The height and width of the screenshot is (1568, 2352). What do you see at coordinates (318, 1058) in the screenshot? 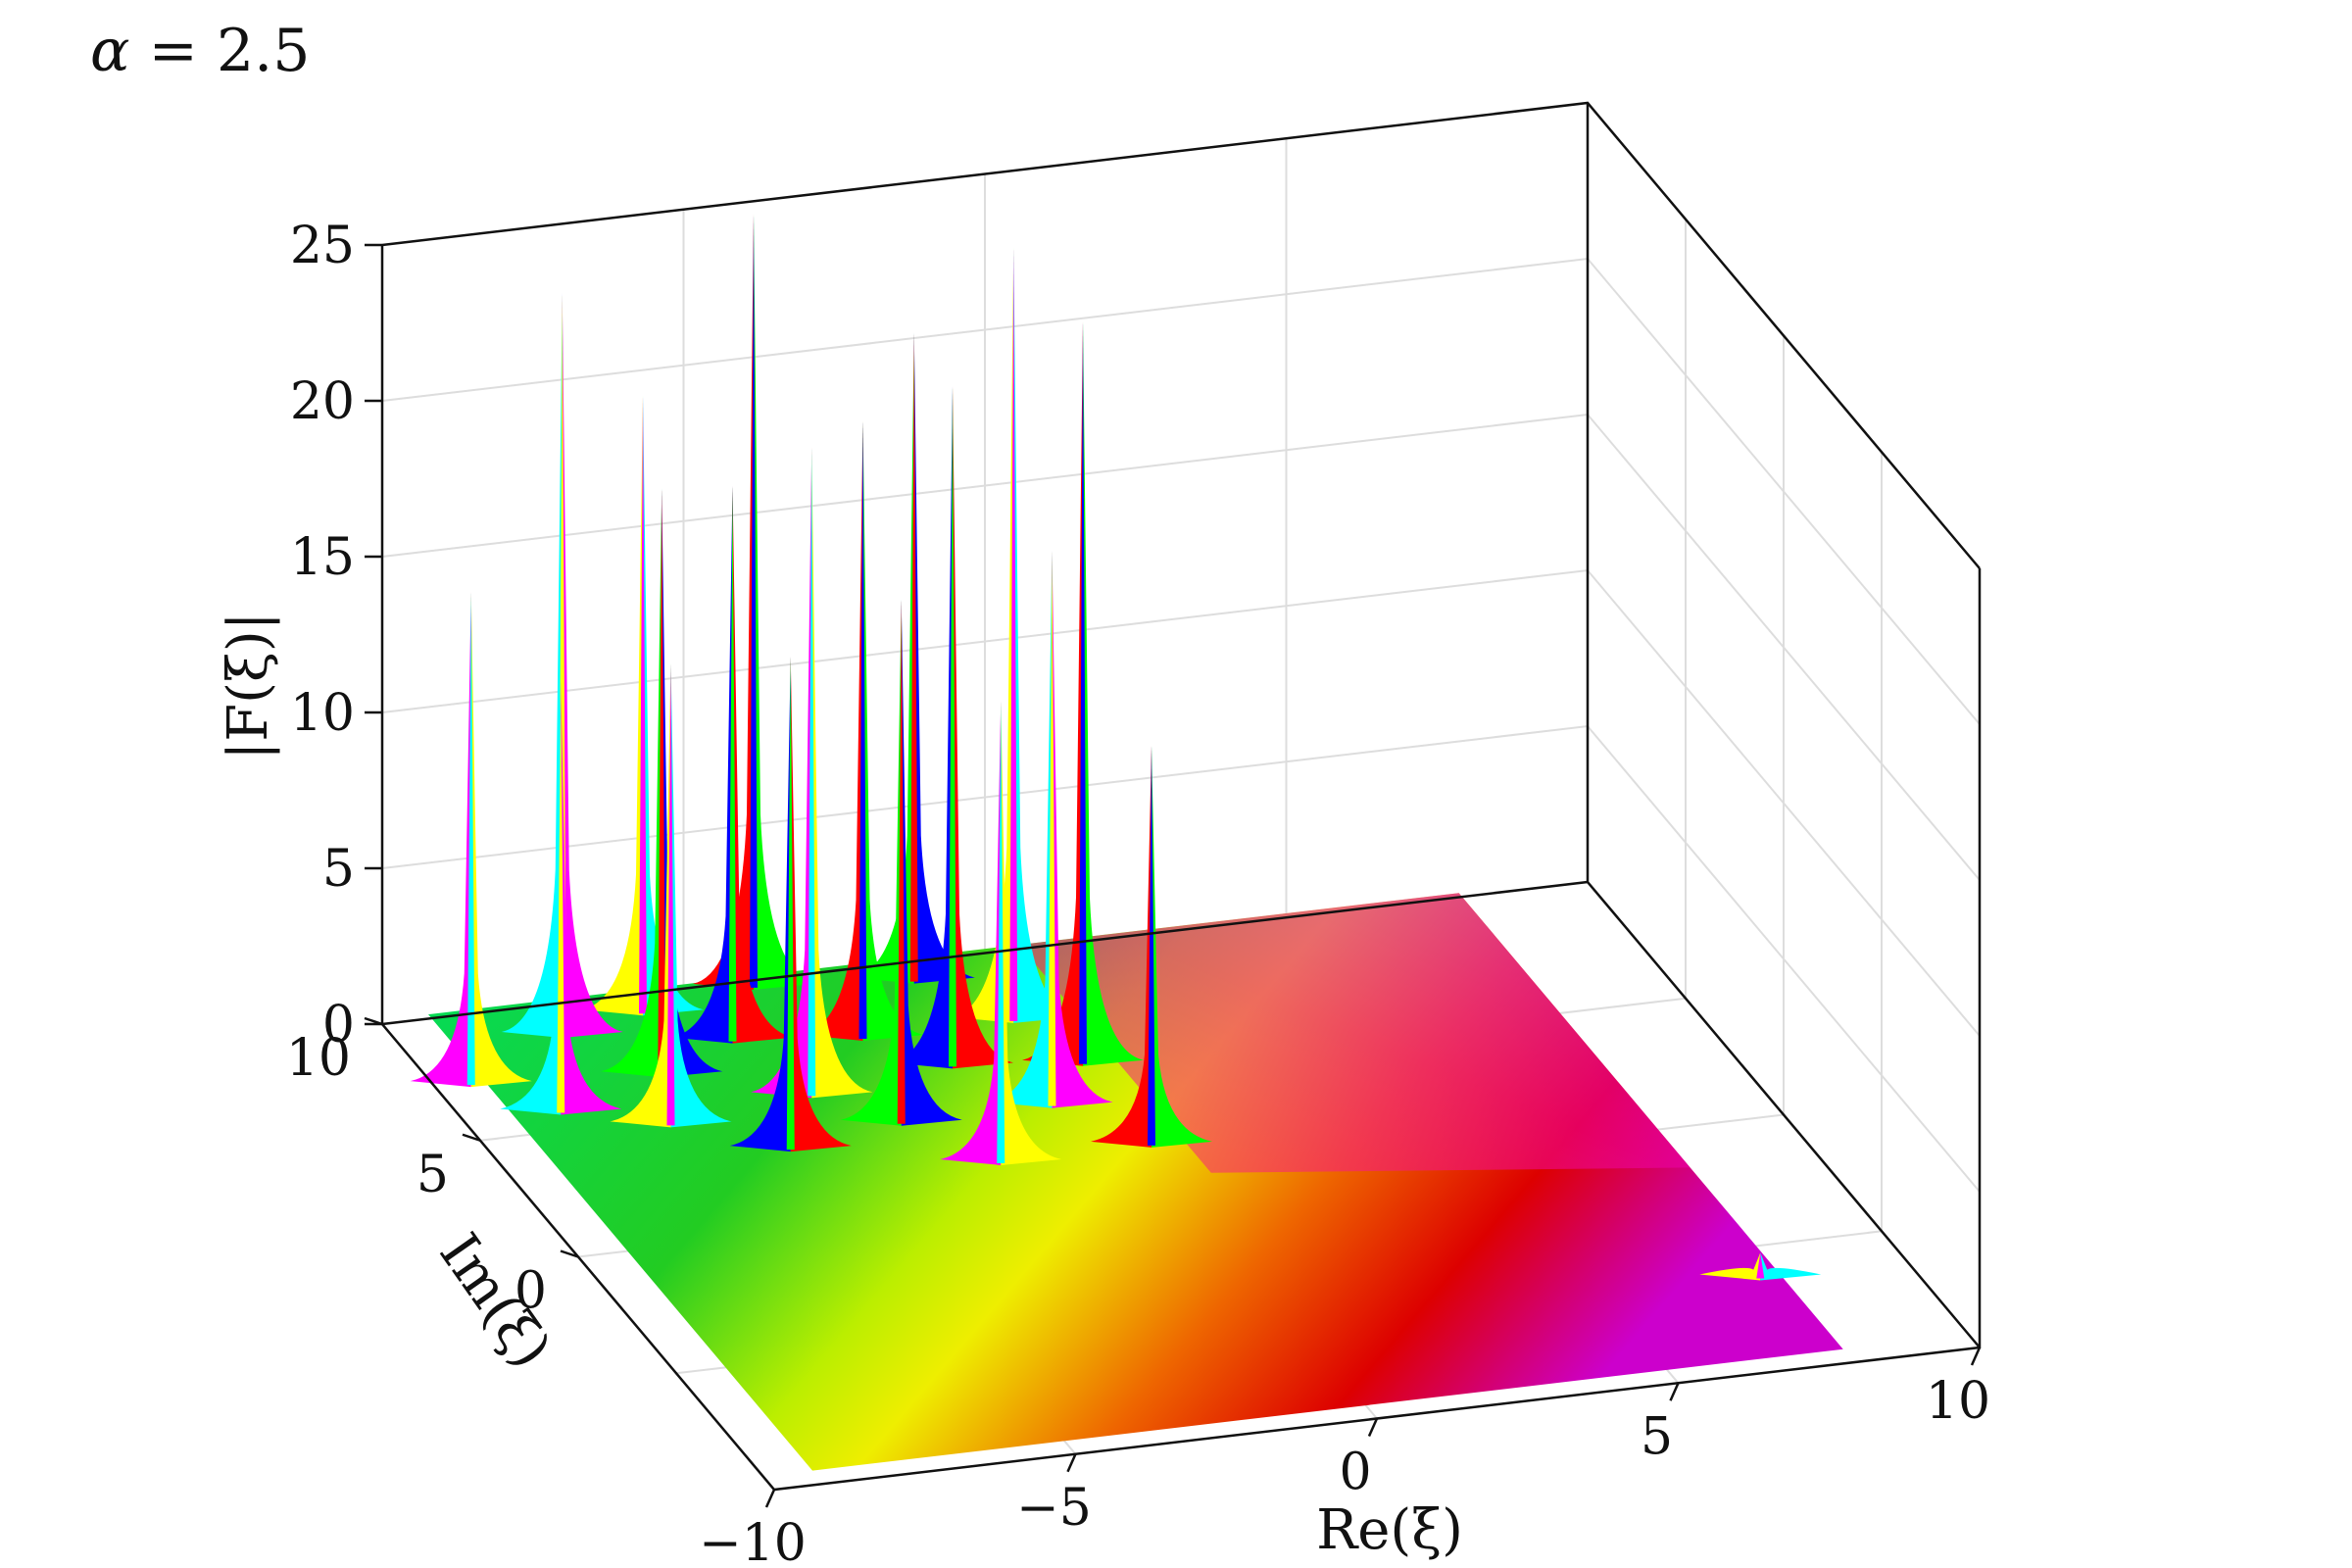
I see `y-tick-label: 10` at bounding box center [318, 1058].